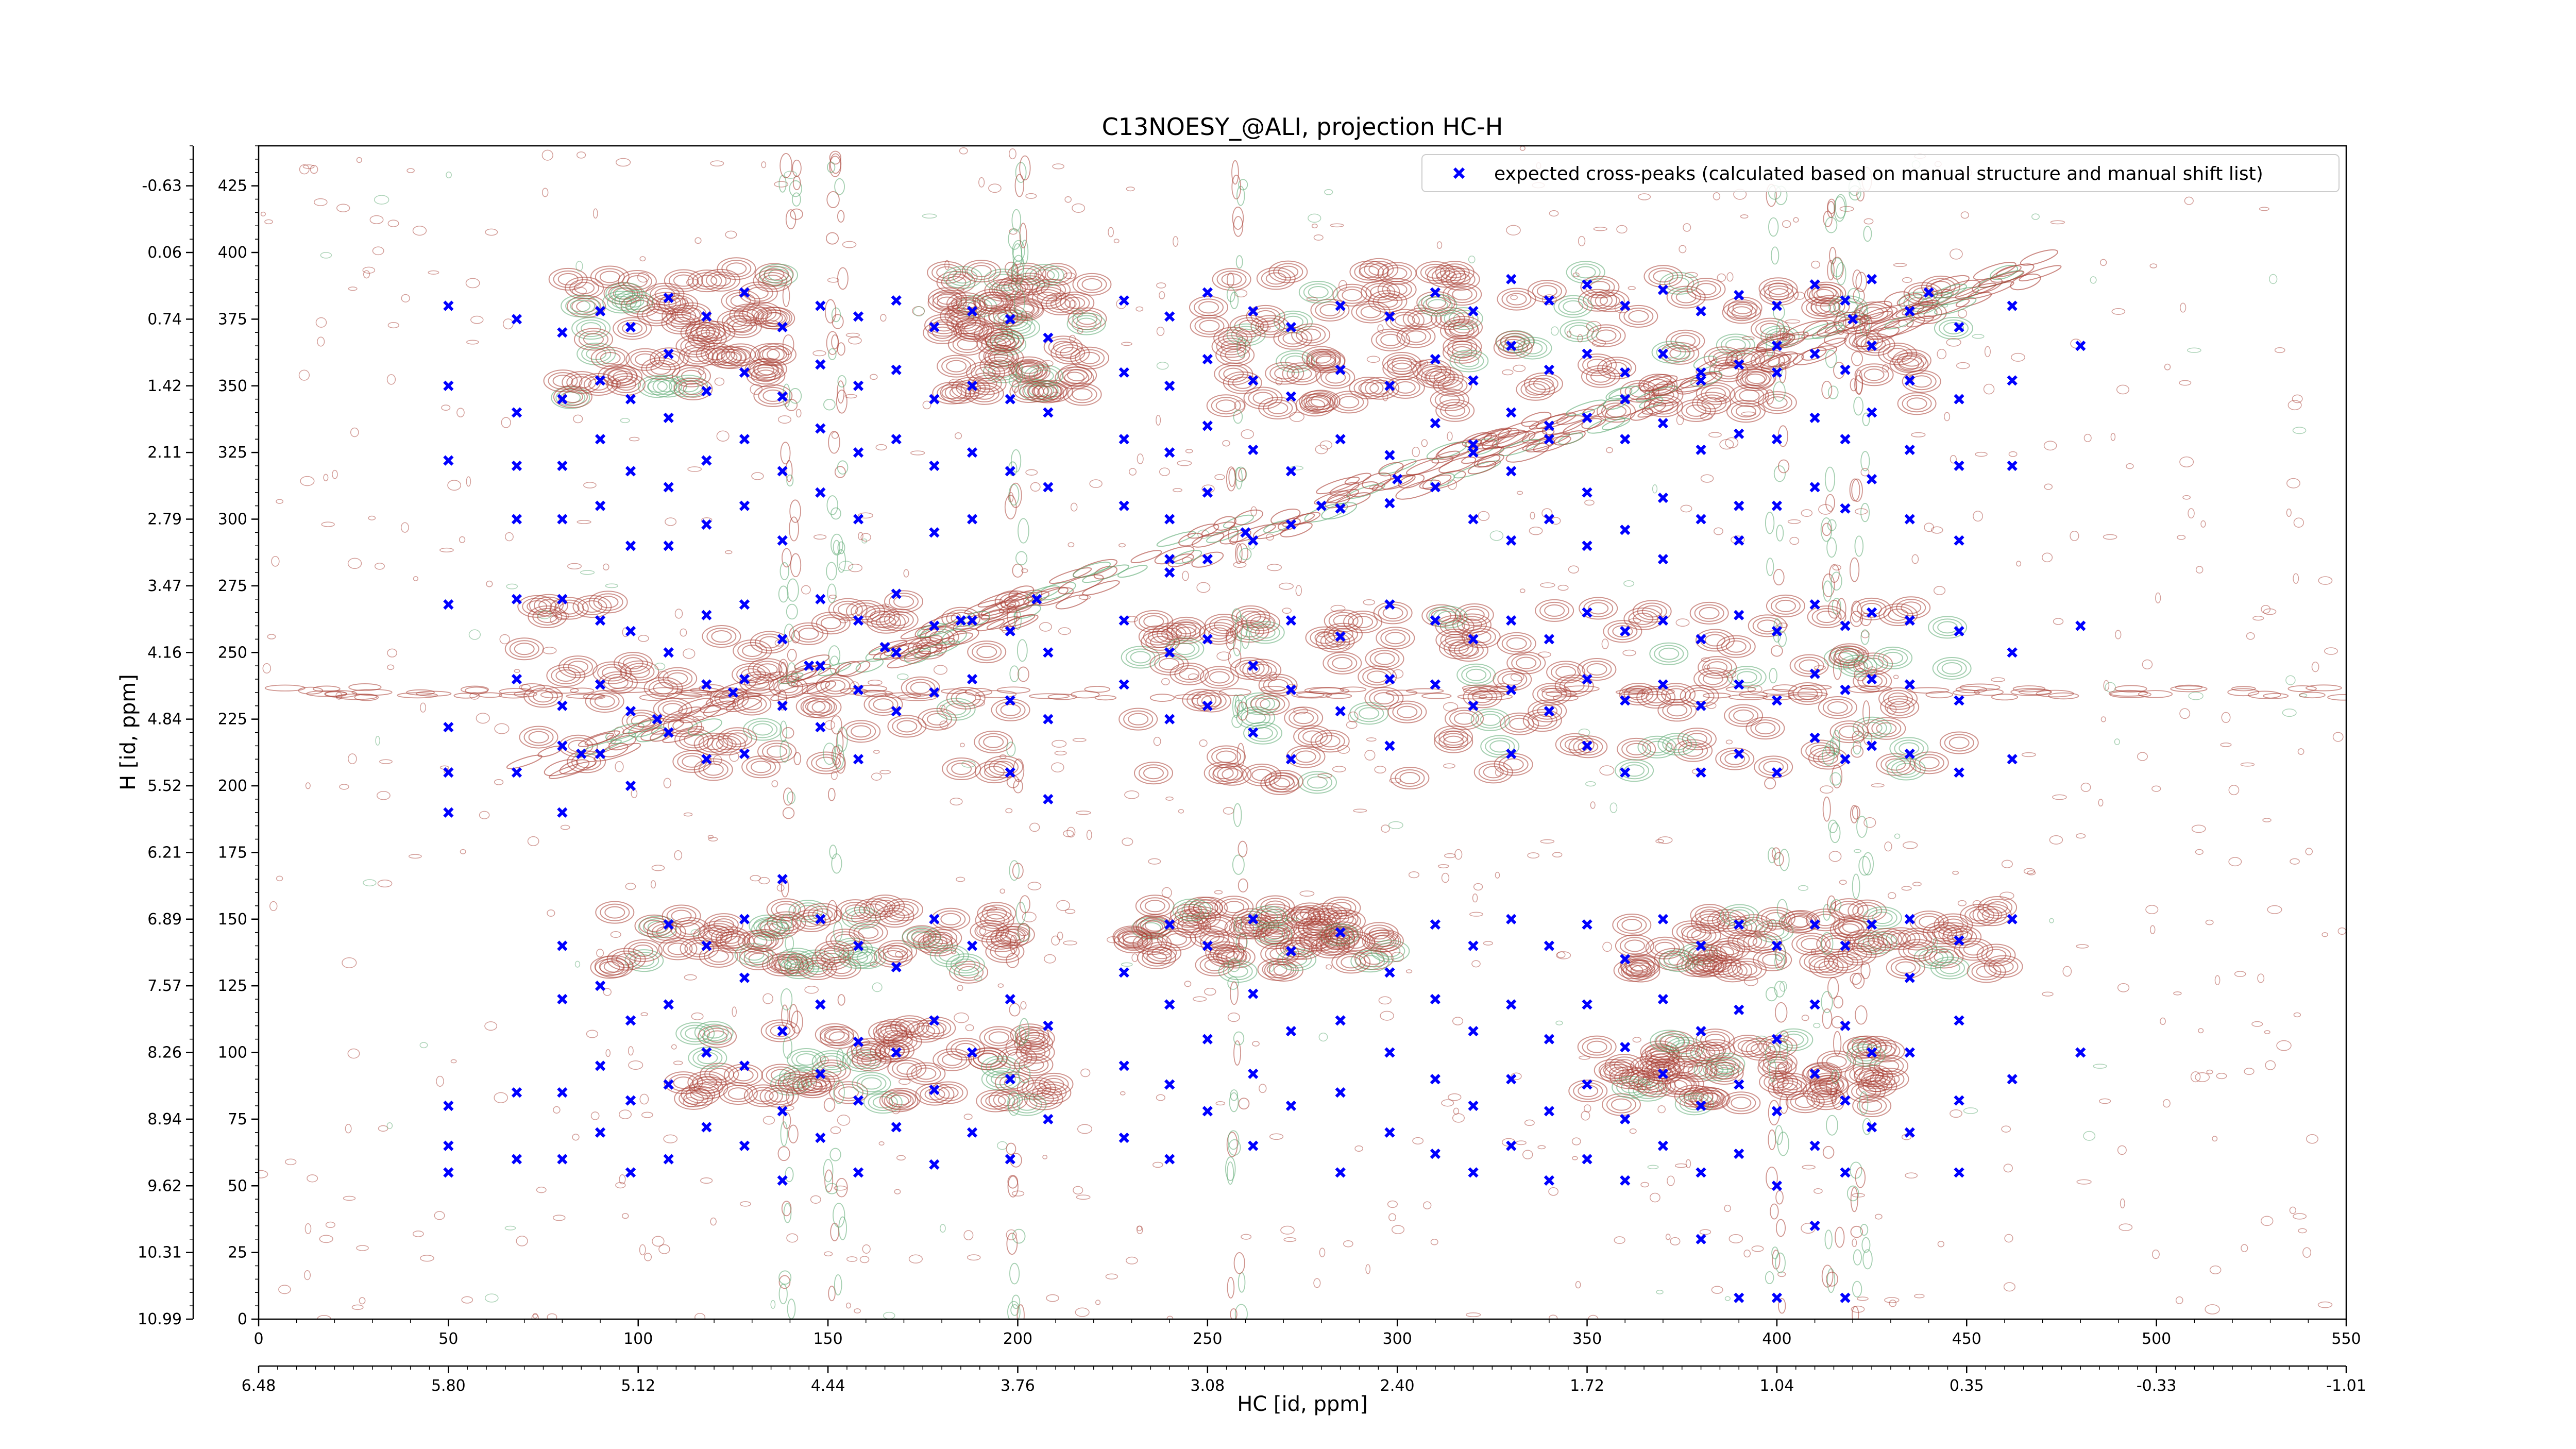 The height and width of the screenshot is (1449, 2576). I want to click on y-tick-label: 25, so click(237, 1253).